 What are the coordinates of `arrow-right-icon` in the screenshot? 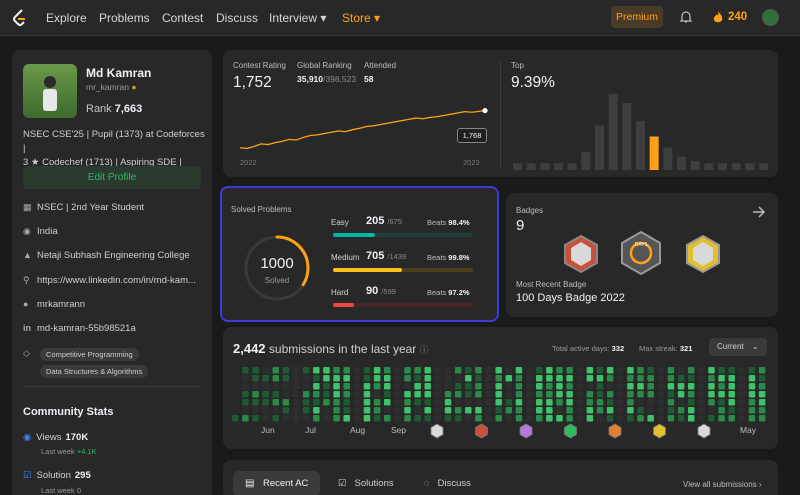 It's located at (759, 212).